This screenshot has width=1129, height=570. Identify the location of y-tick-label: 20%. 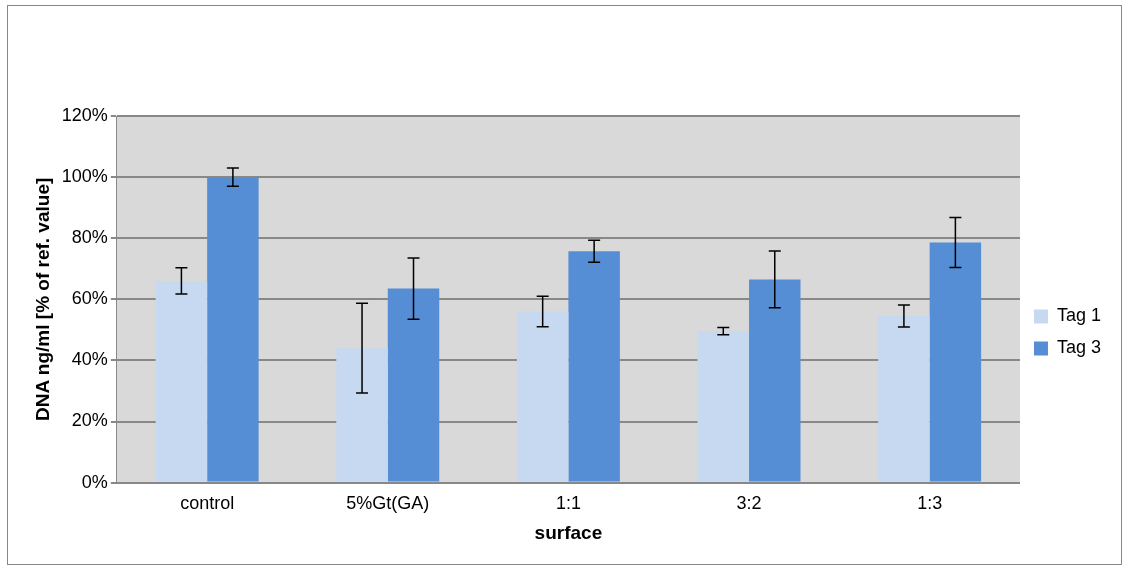
(89, 420).